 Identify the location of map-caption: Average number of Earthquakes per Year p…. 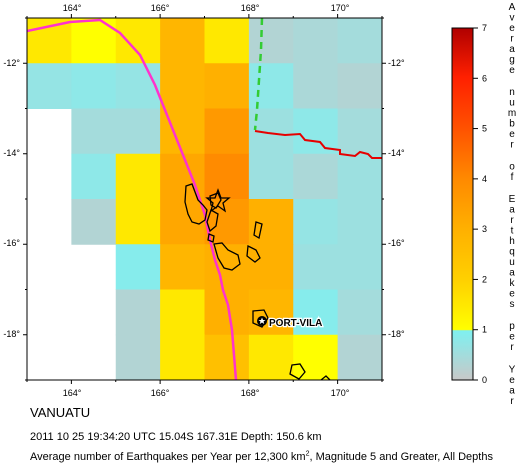
(261, 456).